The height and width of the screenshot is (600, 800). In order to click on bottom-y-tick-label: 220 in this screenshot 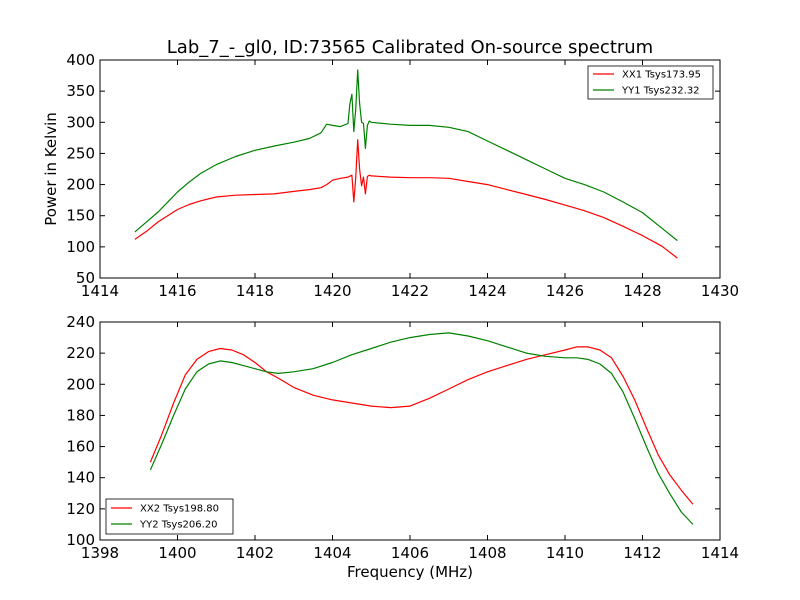, I will do `click(80, 353)`.